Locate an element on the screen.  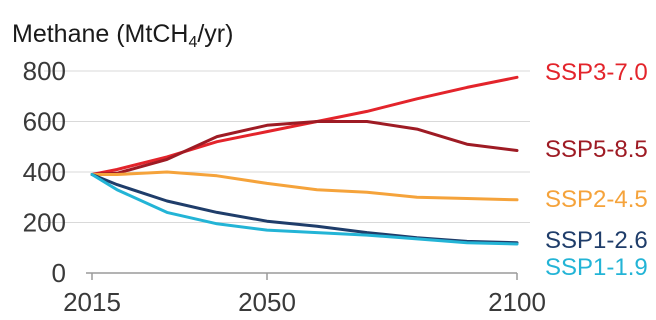
series-label-ssp1-2-6: SSP1-2.6 is located at coordinates (596, 240).